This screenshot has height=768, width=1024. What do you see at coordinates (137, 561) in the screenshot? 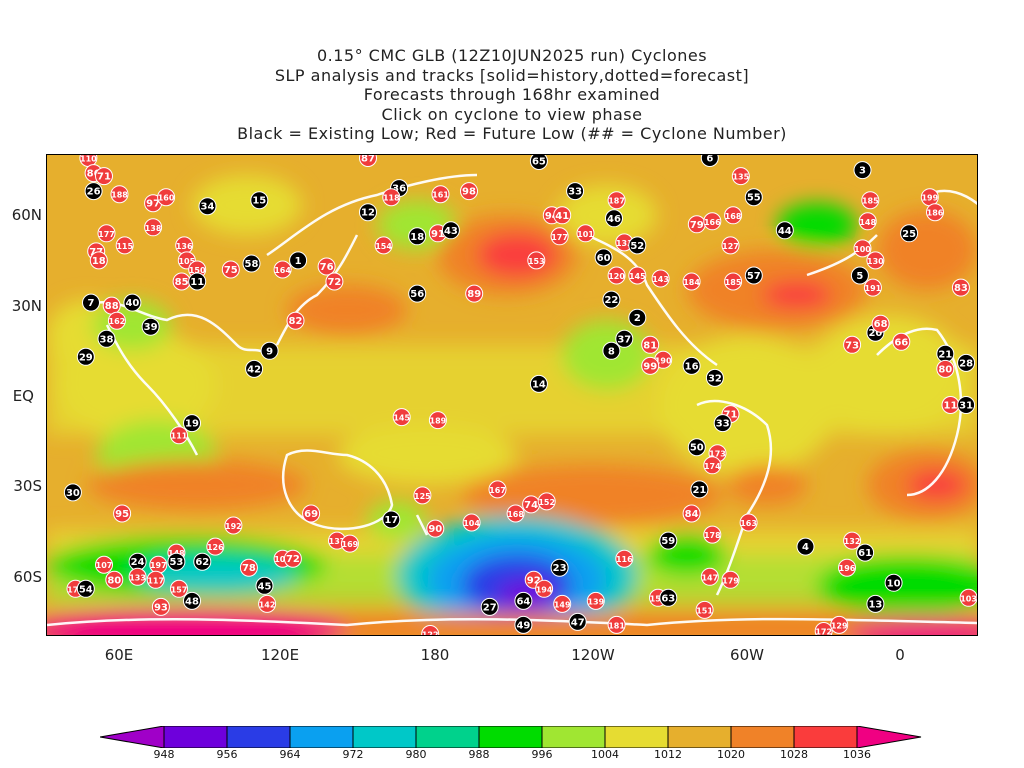
I see `cyclone-marker: 24` at bounding box center [137, 561].